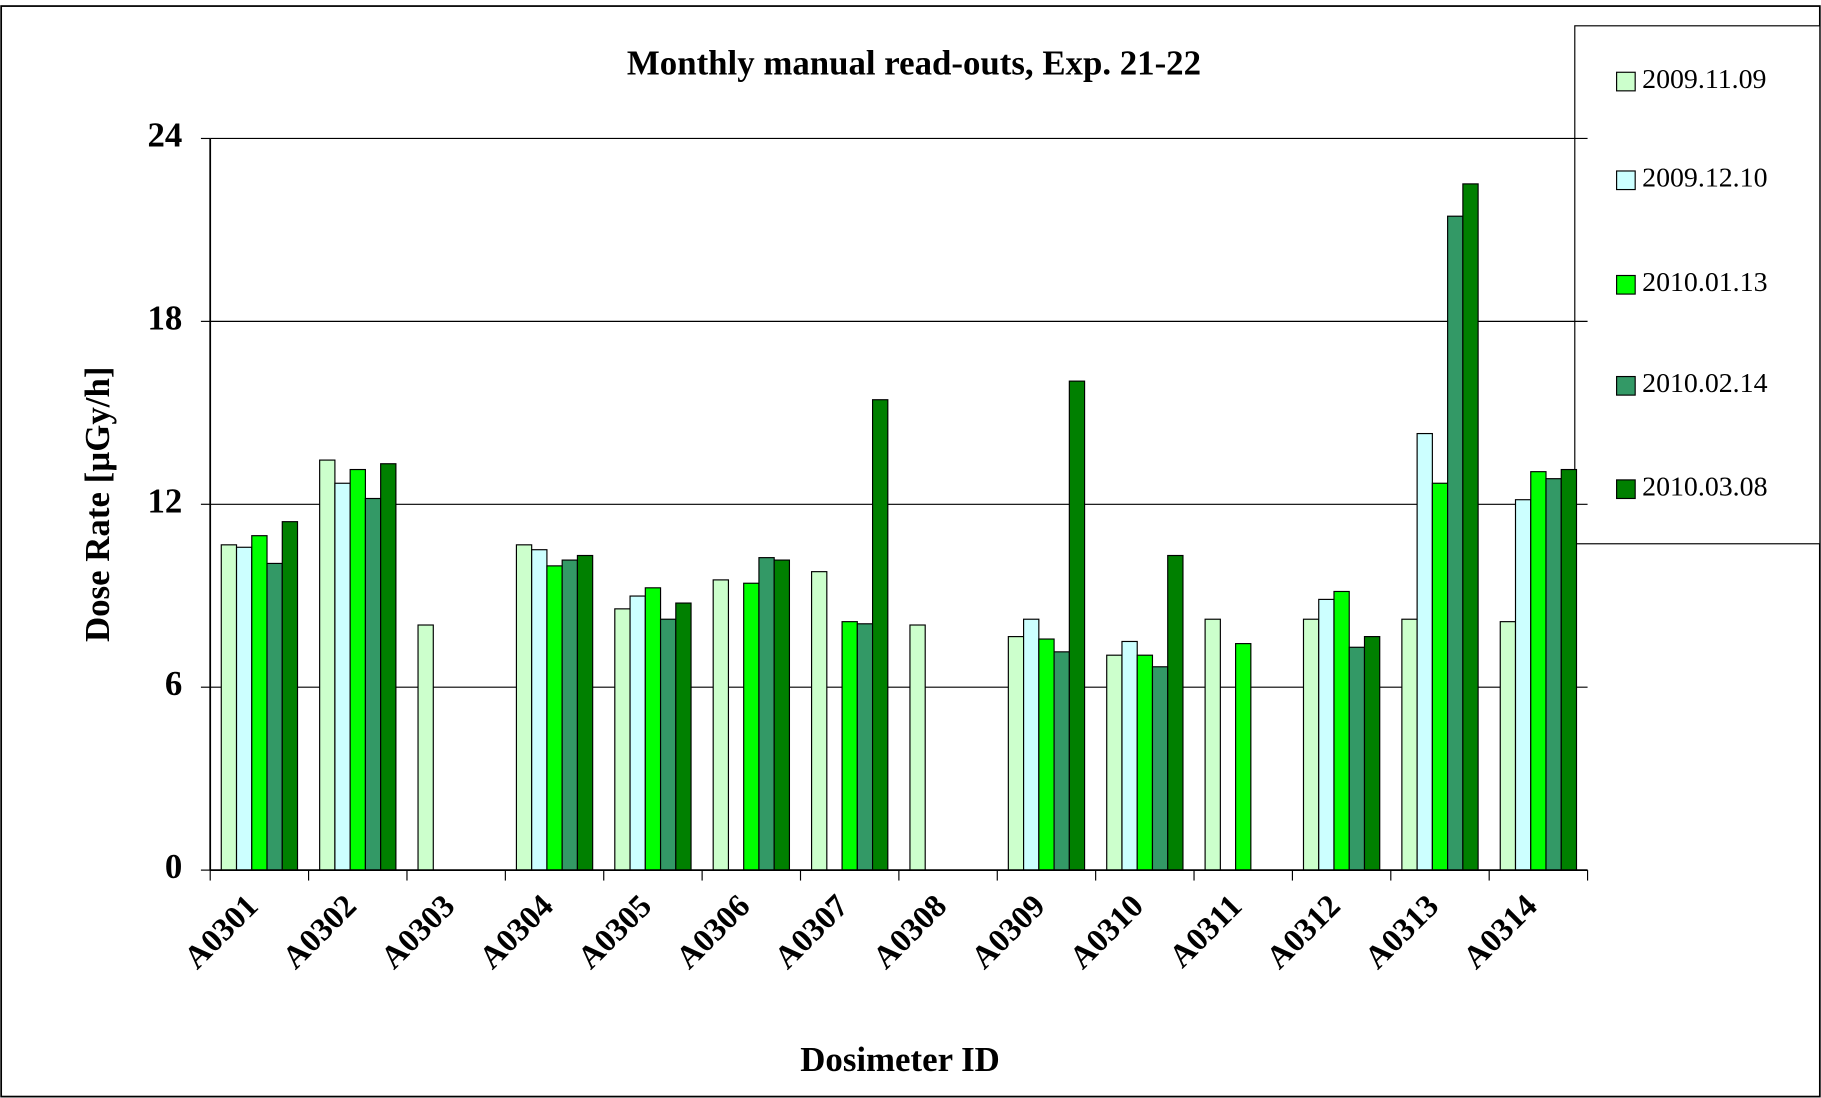 This screenshot has width=1821, height=1098. What do you see at coordinates (97, 504) in the screenshot?
I see `y-axis-label: Dose Rate [µGy/h]` at bounding box center [97, 504].